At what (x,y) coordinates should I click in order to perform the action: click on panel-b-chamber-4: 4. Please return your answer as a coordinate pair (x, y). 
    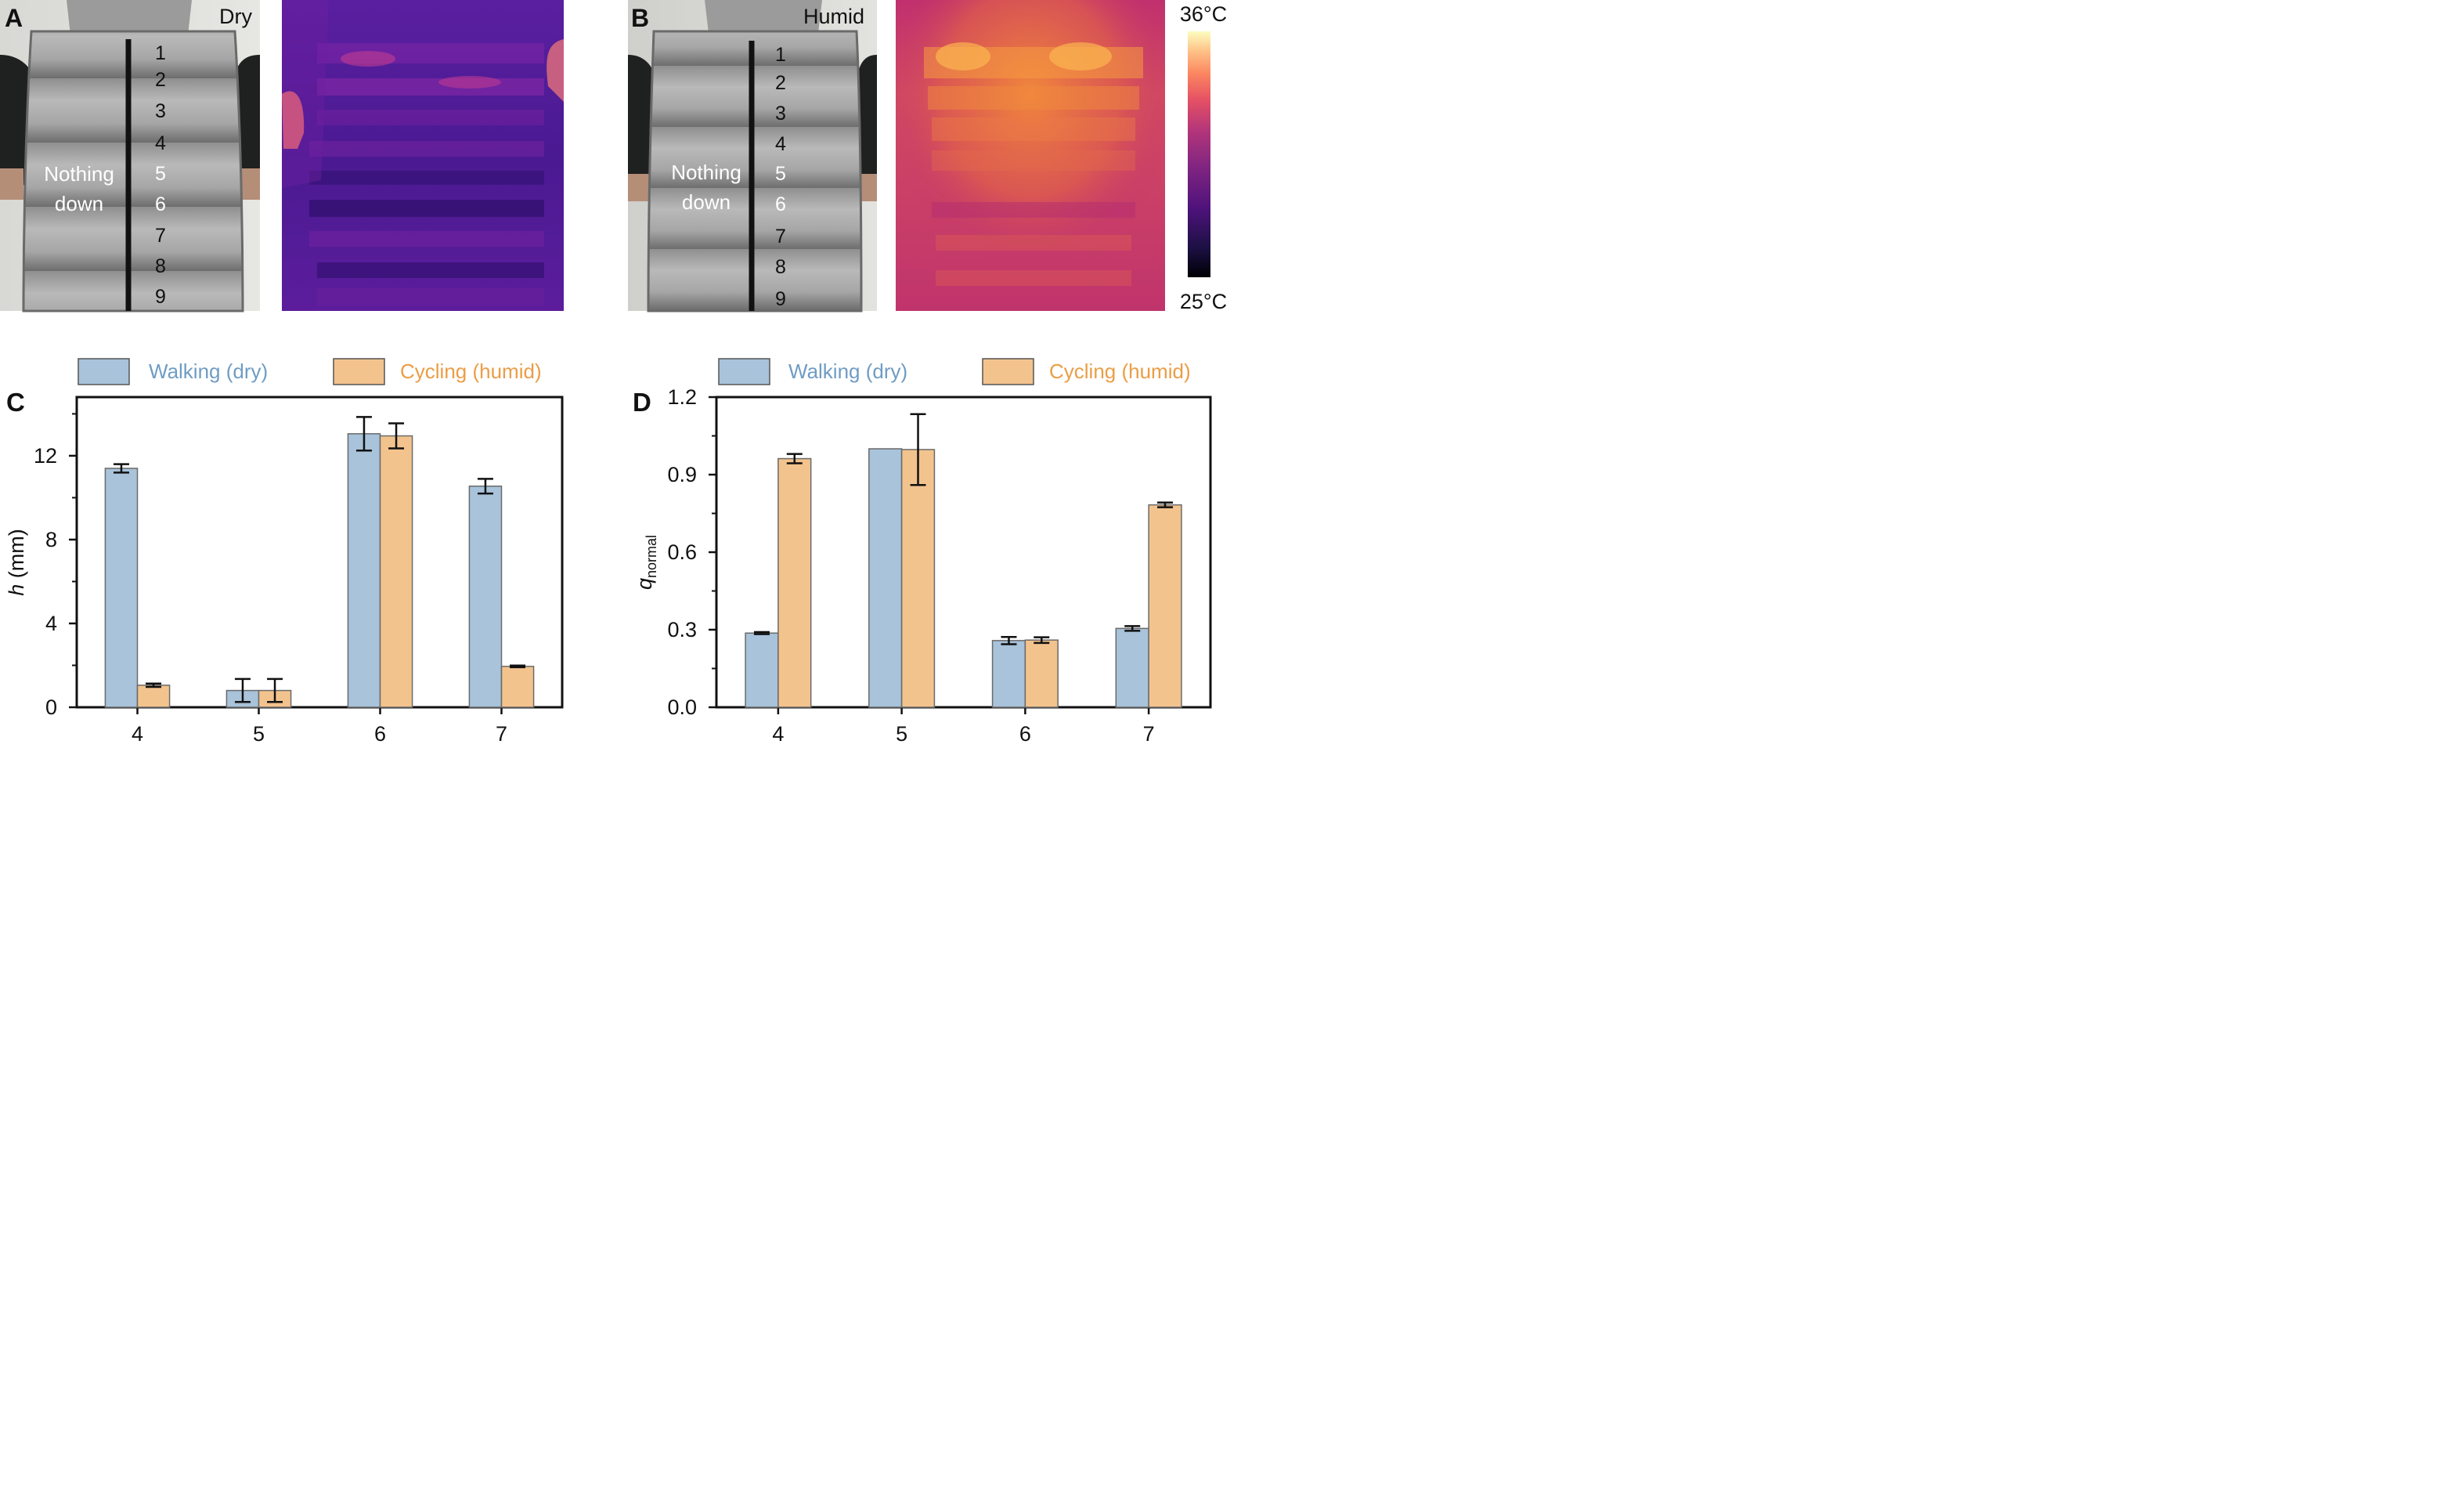
    Looking at the image, I should click on (780, 144).